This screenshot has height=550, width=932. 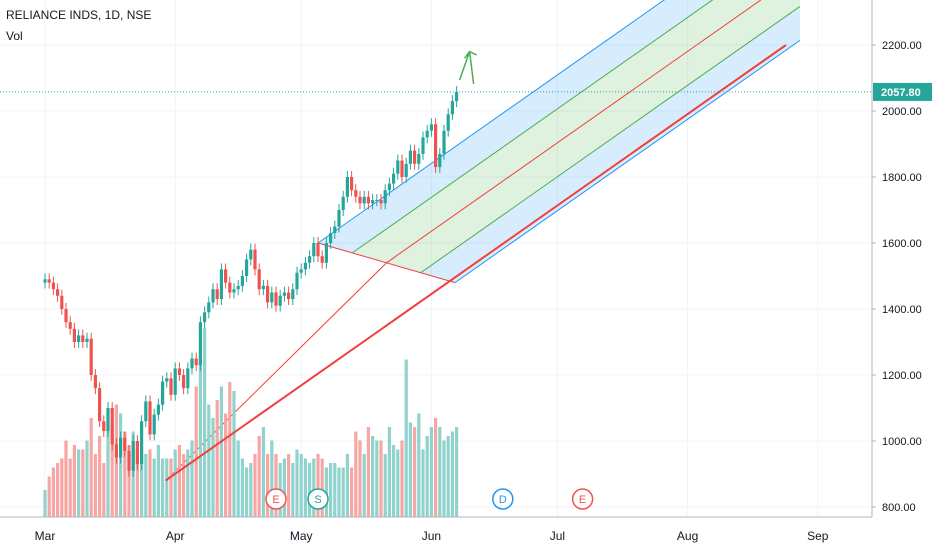 I want to click on event-badge-label: E, so click(x=275, y=500).